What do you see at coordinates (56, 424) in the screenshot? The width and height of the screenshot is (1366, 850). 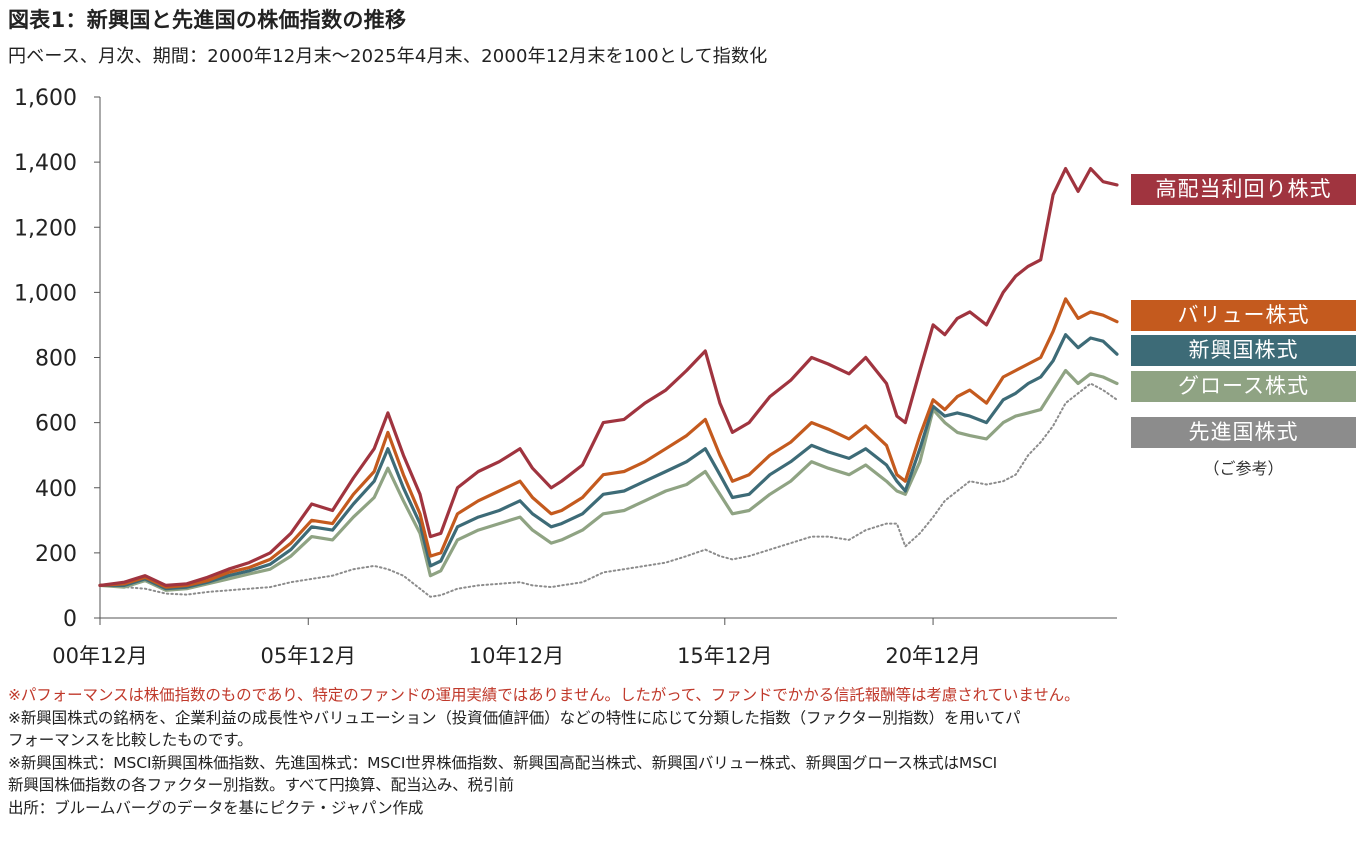 I see `y-tick-label: 600` at bounding box center [56, 424].